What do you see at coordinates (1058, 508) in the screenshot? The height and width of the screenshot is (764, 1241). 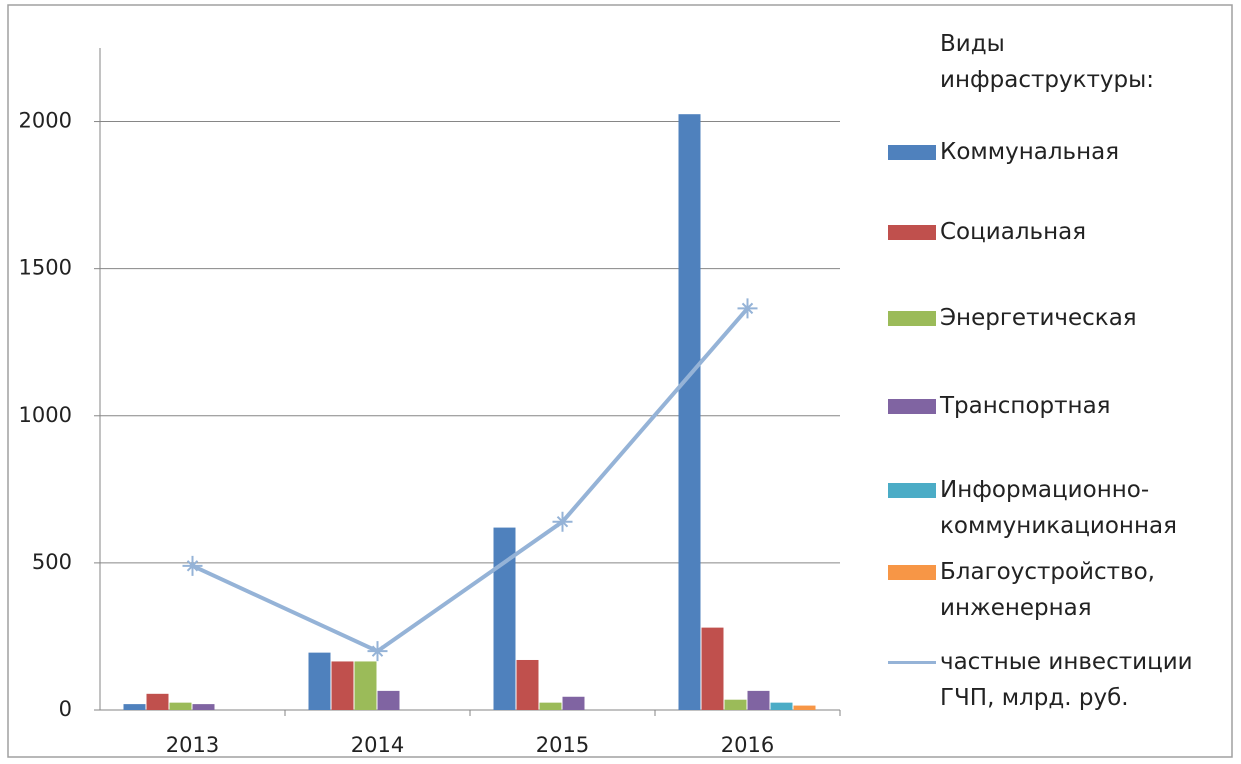 I see `legend-label: Информационно- коммуникационная` at bounding box center [1058, 508].